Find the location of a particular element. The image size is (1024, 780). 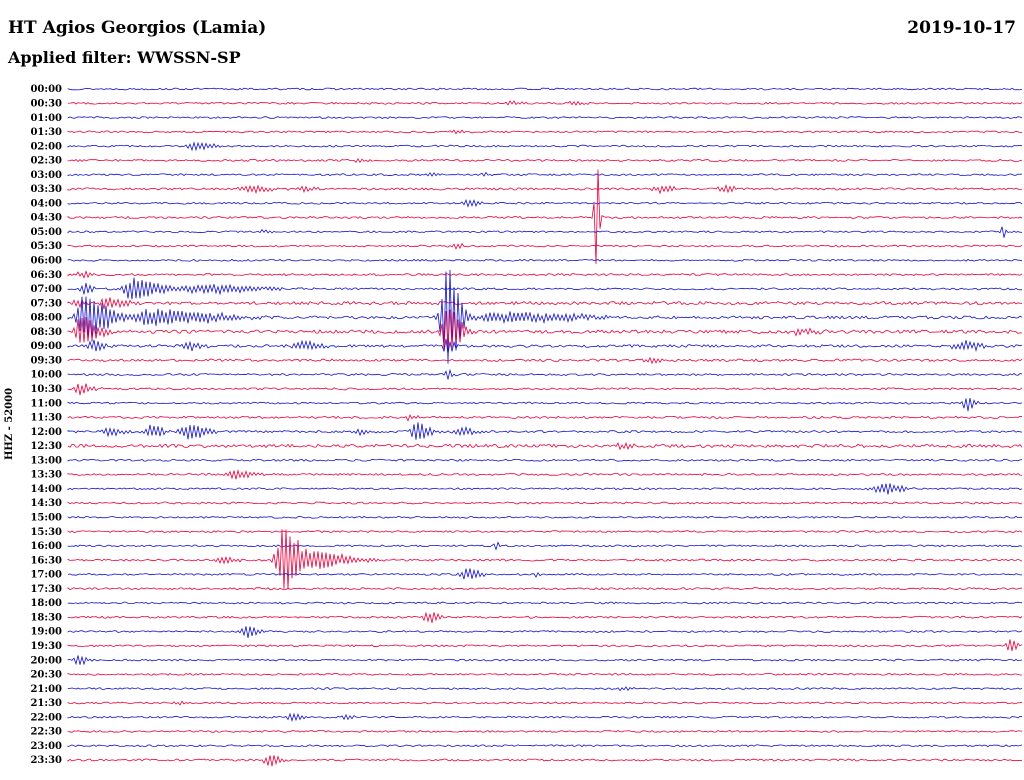

time-label-0500: 05:00 is located at coordinates (46, 232).